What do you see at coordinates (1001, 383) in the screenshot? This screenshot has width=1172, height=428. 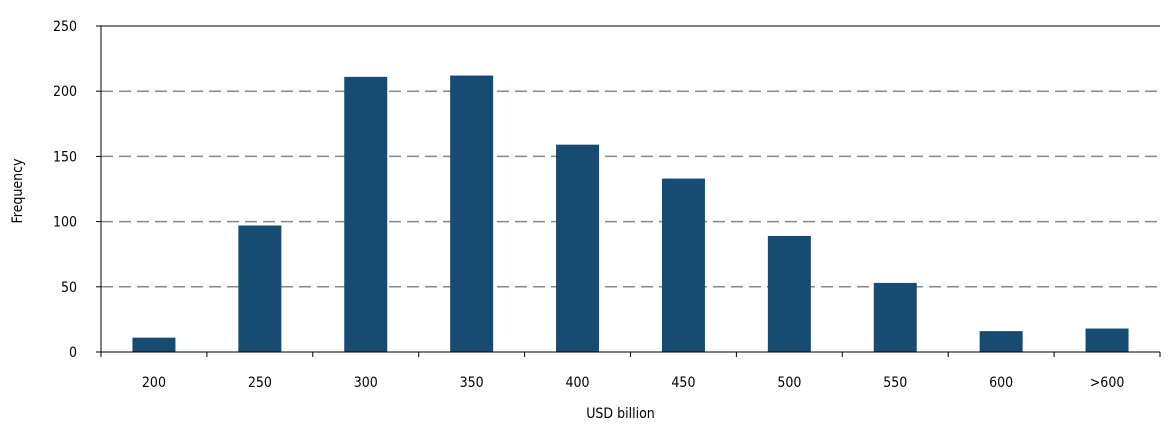 I see `x-tick-label-600: 600` at bounding box center [1001, 383].